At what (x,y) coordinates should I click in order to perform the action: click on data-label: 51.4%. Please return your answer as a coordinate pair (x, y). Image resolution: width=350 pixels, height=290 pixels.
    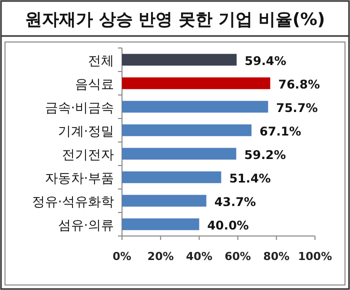
    Looking at the image, I should click on (250, 178).